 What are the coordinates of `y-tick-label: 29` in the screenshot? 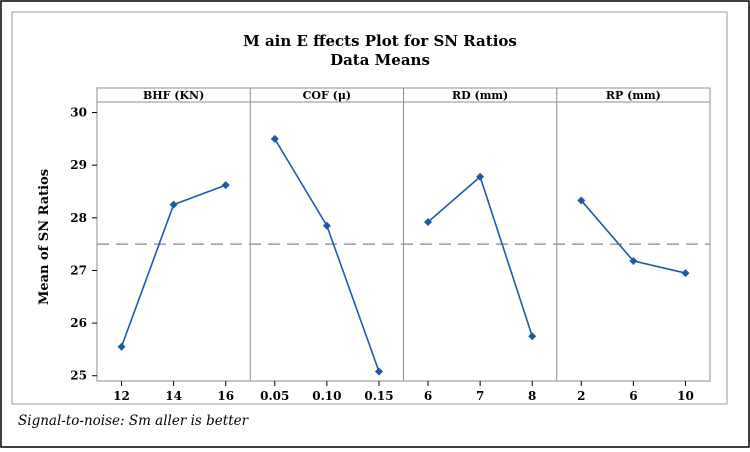 It's located at (78, 165).